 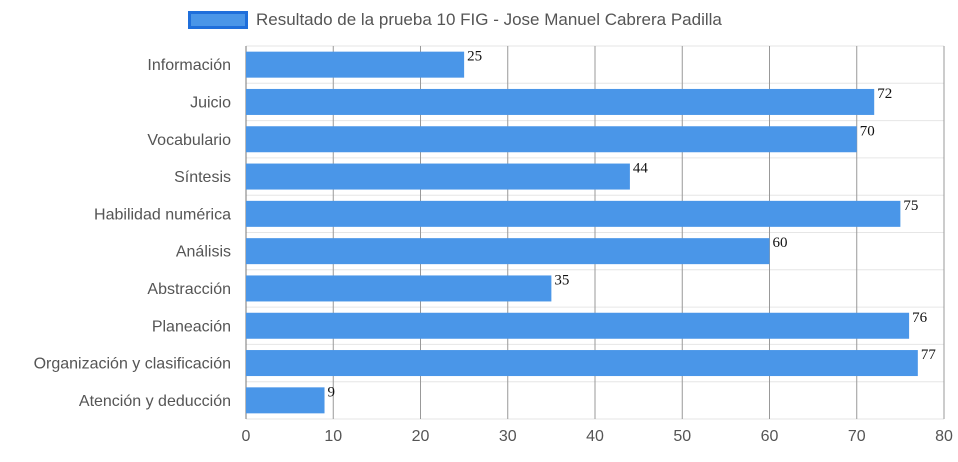 What do you see at coordinates (191, 326) in the screenshot?
I see `category-label: Planeación` at bounding box center [191, 326].